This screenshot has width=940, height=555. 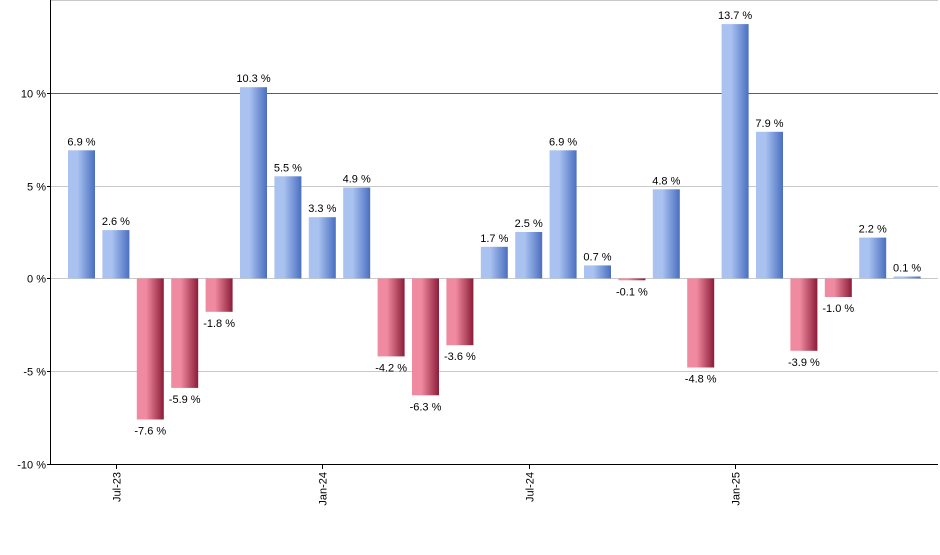 I want to click on data-label: 0.1 %, so click(x=907, y=269).